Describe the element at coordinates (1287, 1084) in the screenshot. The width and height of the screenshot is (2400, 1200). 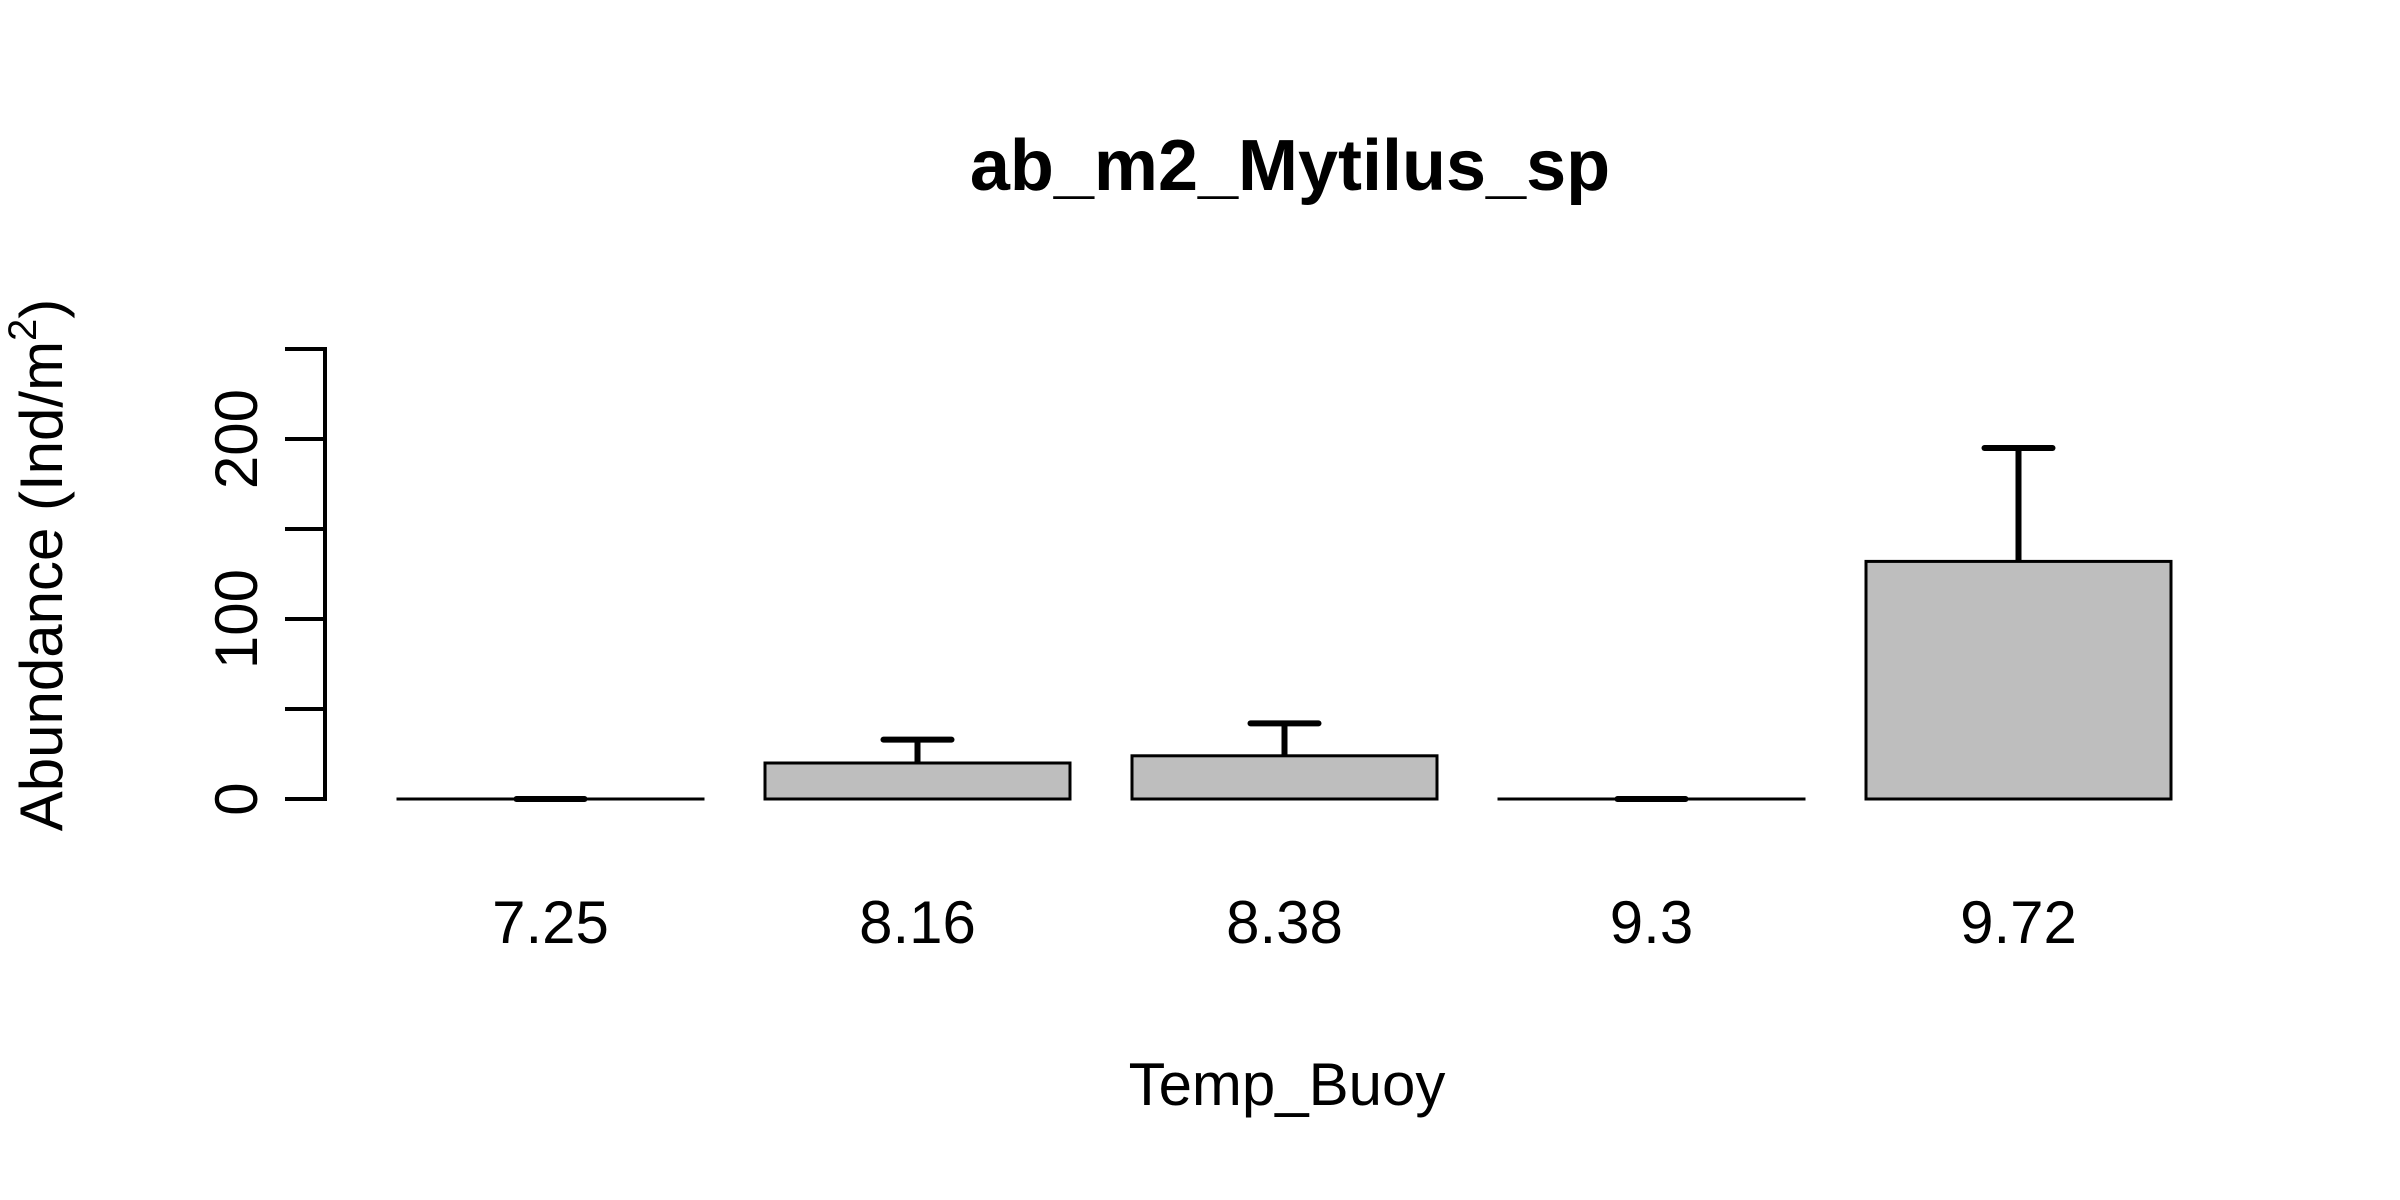
I see `x-axis-label: Temp_Buoy` at that location.